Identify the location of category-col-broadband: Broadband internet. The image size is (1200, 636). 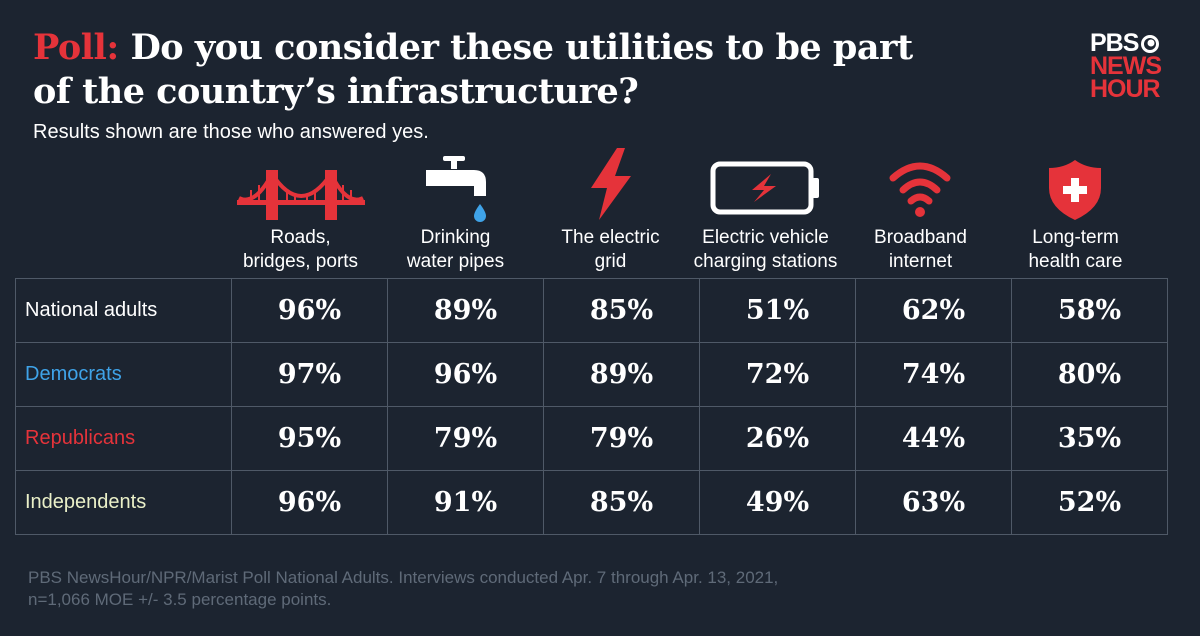
(920, 209).